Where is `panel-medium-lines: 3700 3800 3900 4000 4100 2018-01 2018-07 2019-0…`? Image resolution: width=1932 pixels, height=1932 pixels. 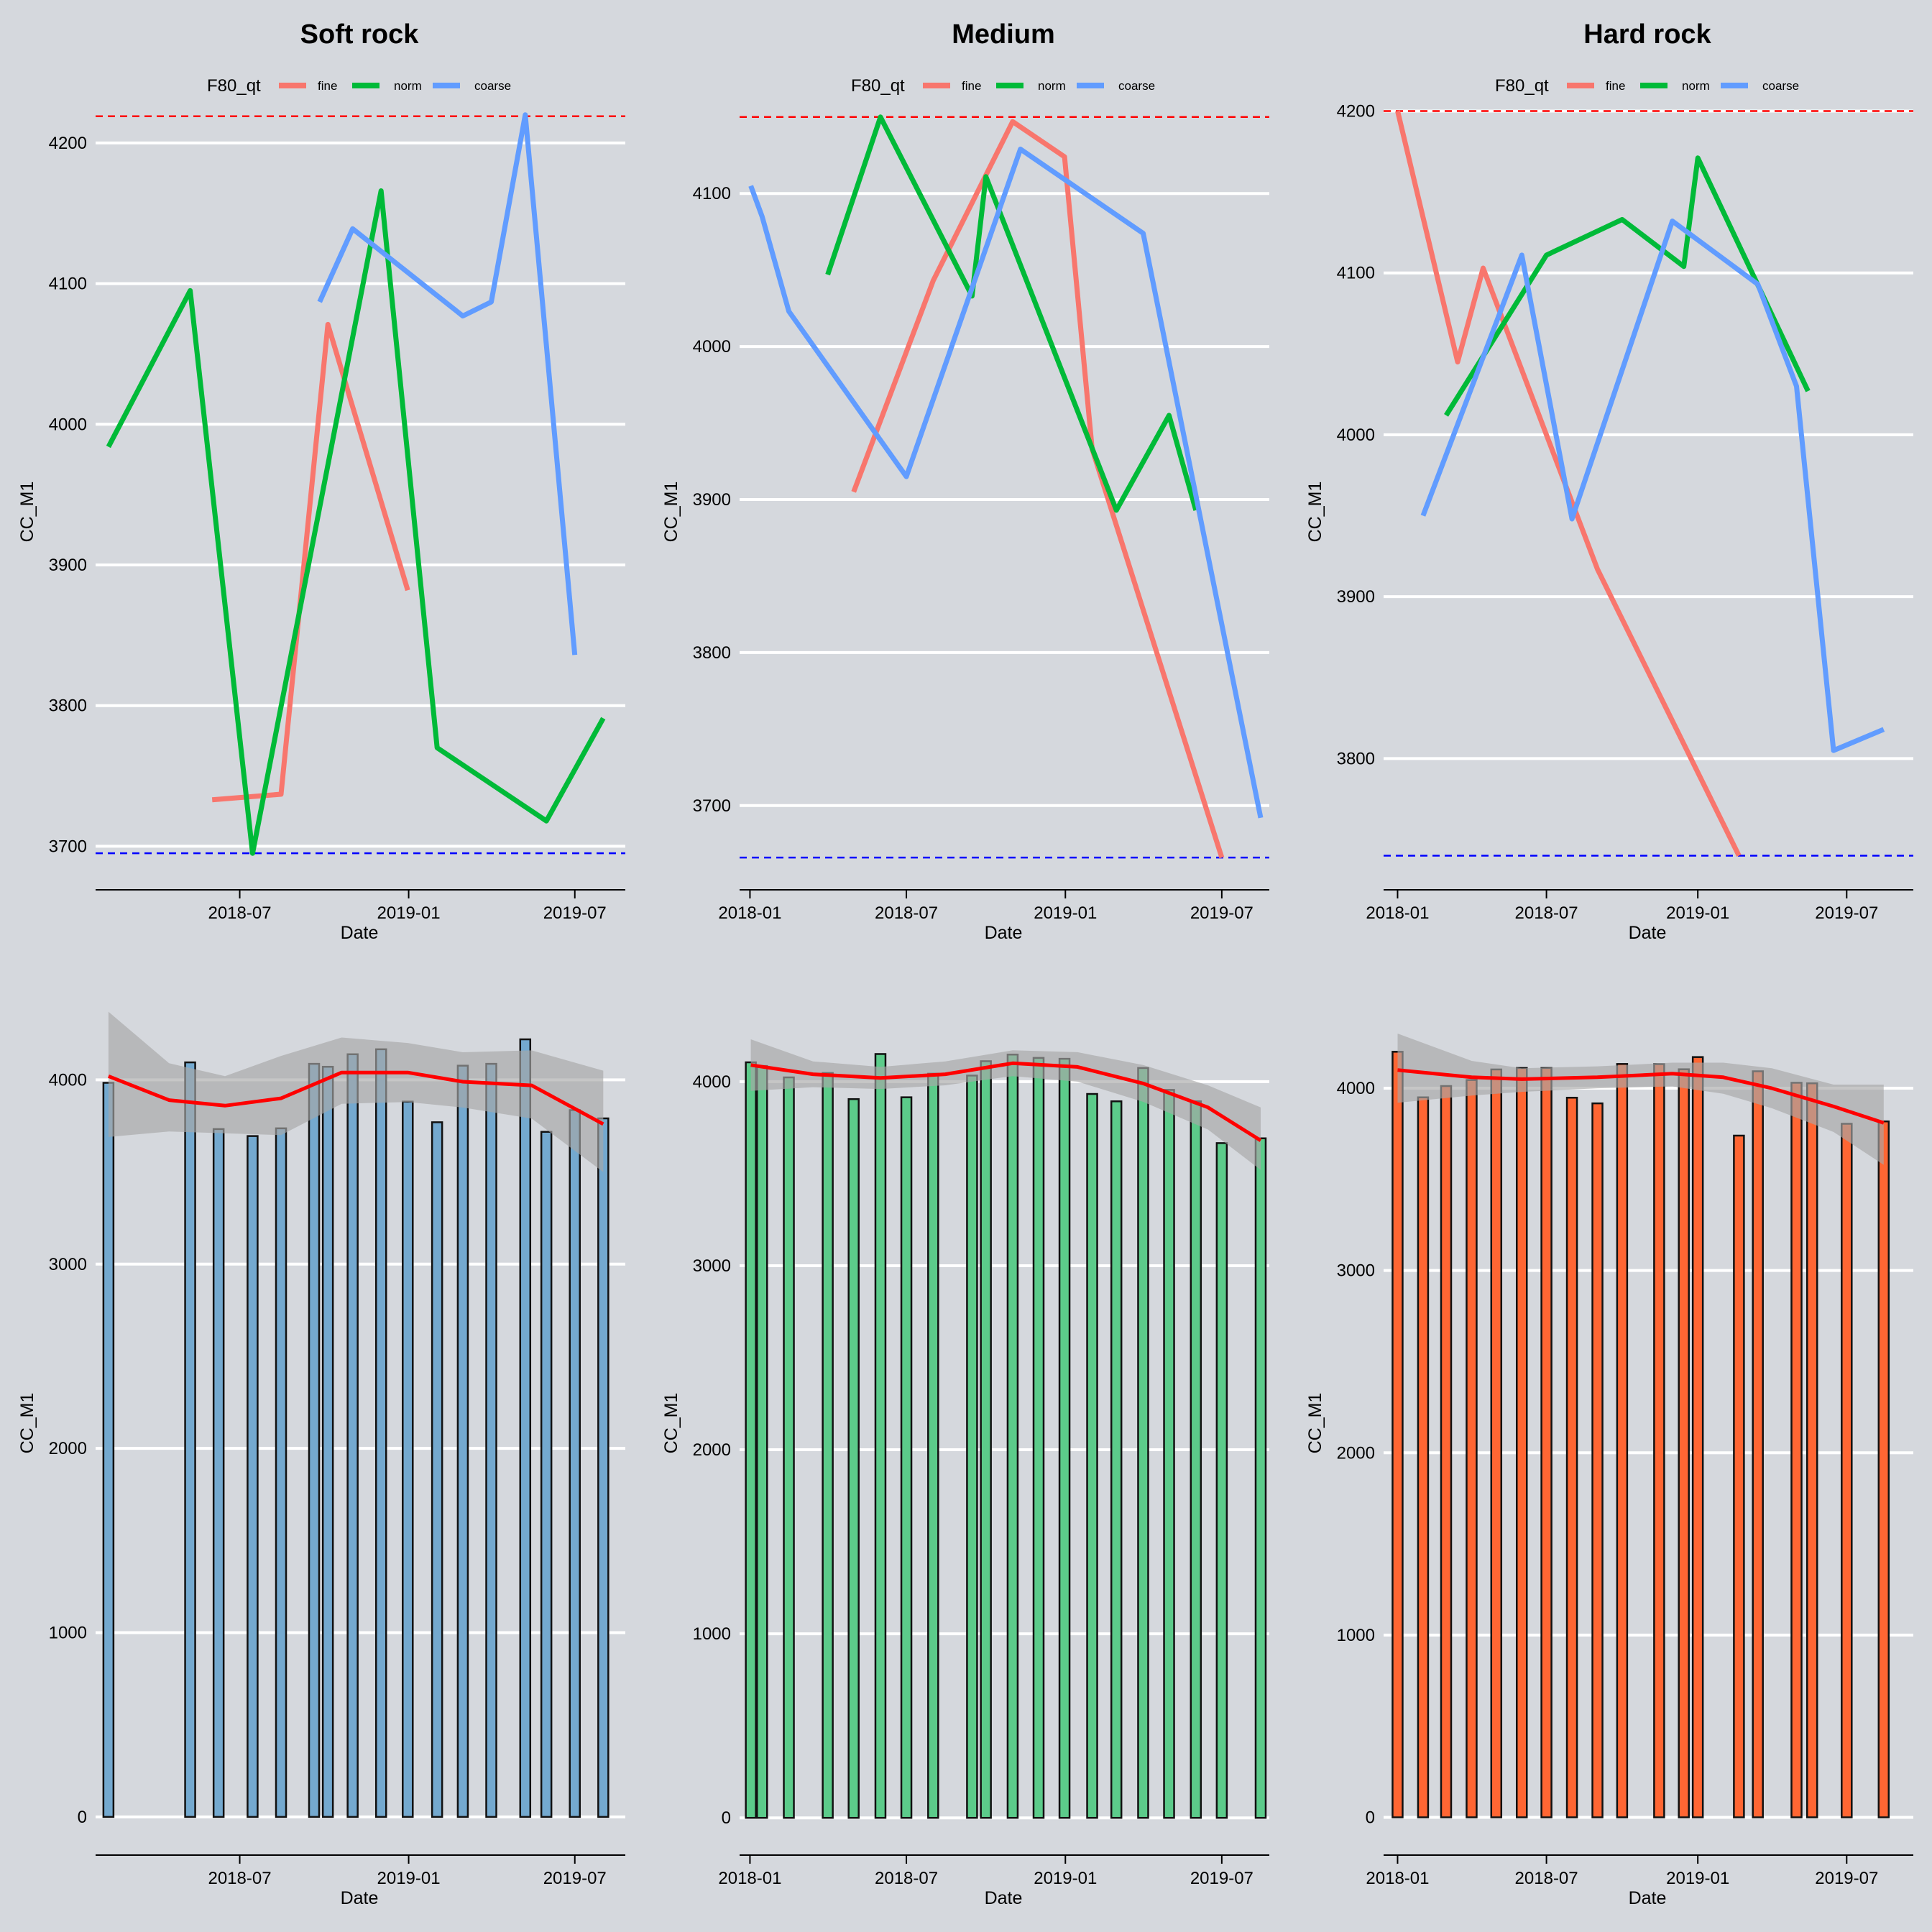 panel-medium-lines: 3700 3800 3900 4000 4100 2018-01 2018-07 2019-0… is located at coordinates (981, 518).